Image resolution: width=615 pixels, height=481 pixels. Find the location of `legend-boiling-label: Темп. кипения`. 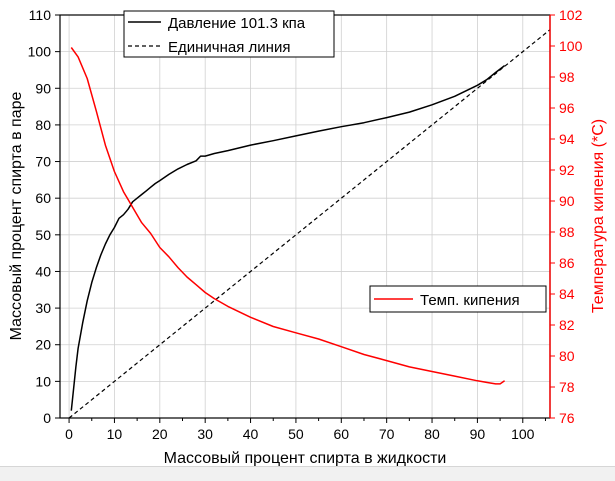

legend-boiling-label: Темп. кипения is located at coordinates (470, 300).